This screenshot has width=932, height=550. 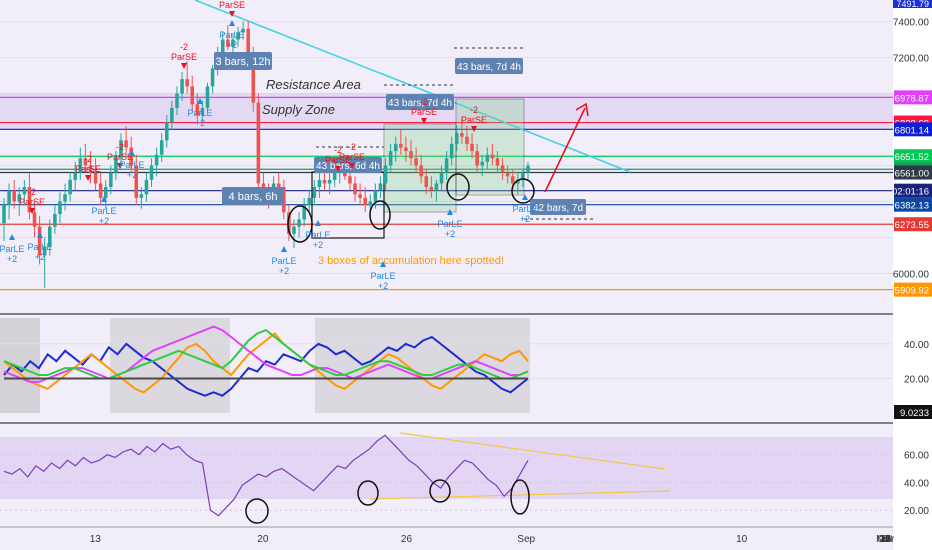 I want to click on level-tag: 6273.55, so click(x=913, y=224).